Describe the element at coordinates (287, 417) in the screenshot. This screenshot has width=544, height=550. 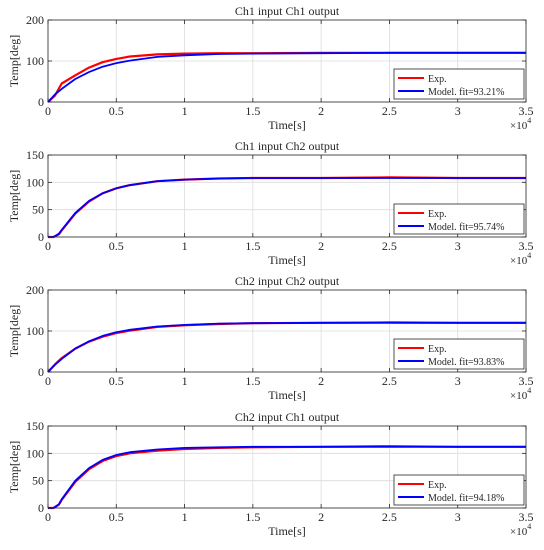
I see `subplot-title: Ch2 input Ch1 output` at that location.